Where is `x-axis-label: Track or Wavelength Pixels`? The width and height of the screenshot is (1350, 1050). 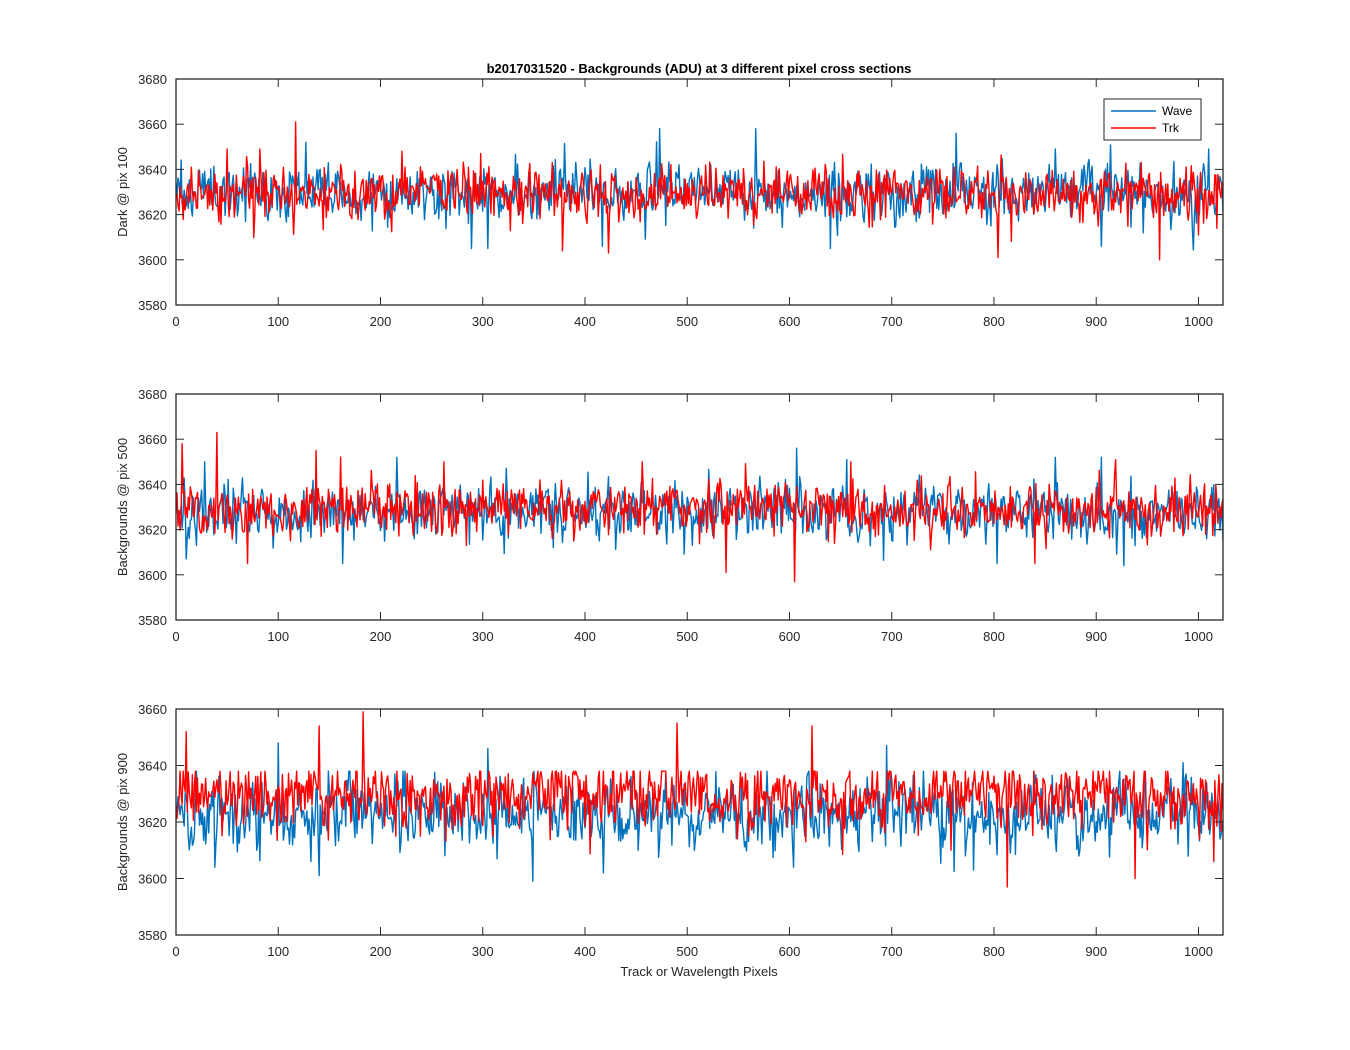 x-axis-label: Track or Wavelength Pixels is located at coordinates (699, 971).